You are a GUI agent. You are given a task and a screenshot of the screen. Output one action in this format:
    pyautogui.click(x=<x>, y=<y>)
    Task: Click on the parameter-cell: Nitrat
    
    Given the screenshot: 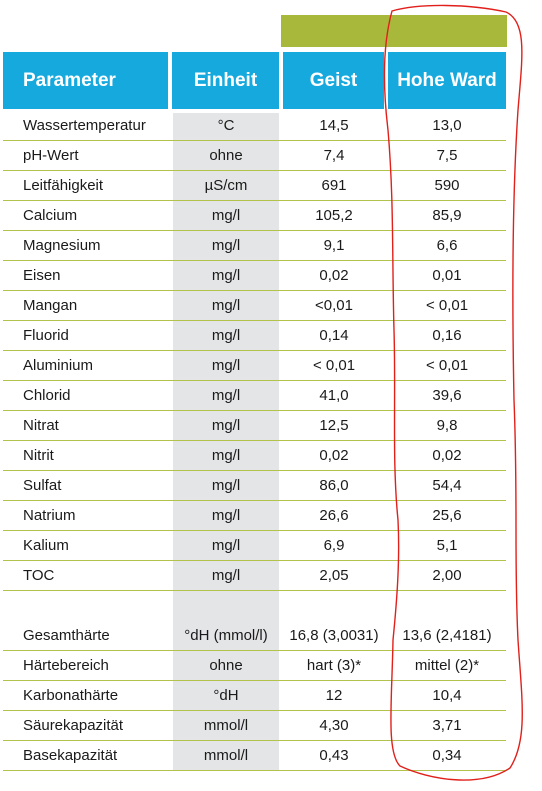 What is the action you would take?
    pyautogui.click(x=41, y=425)
    